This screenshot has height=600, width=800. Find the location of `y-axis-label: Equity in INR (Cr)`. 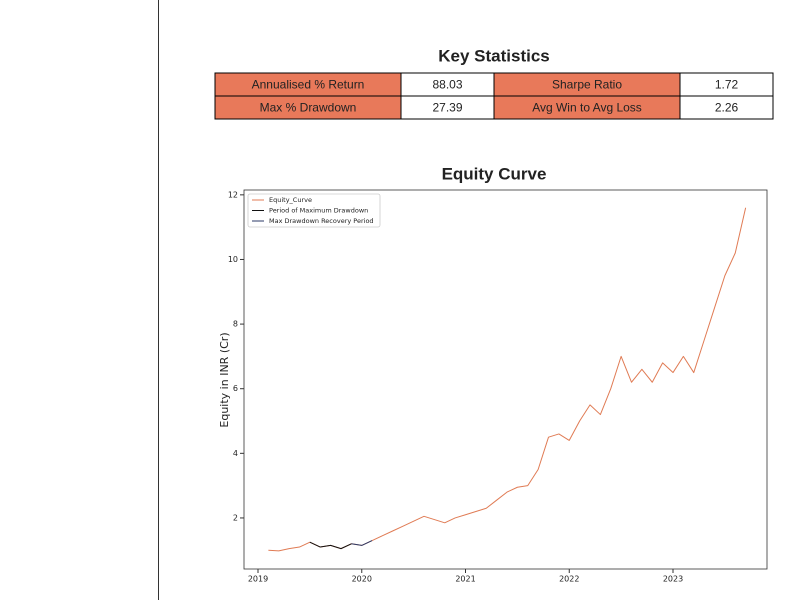

y-axis-label: Equity in INR (Cr) is located at coordinates (224, 379).